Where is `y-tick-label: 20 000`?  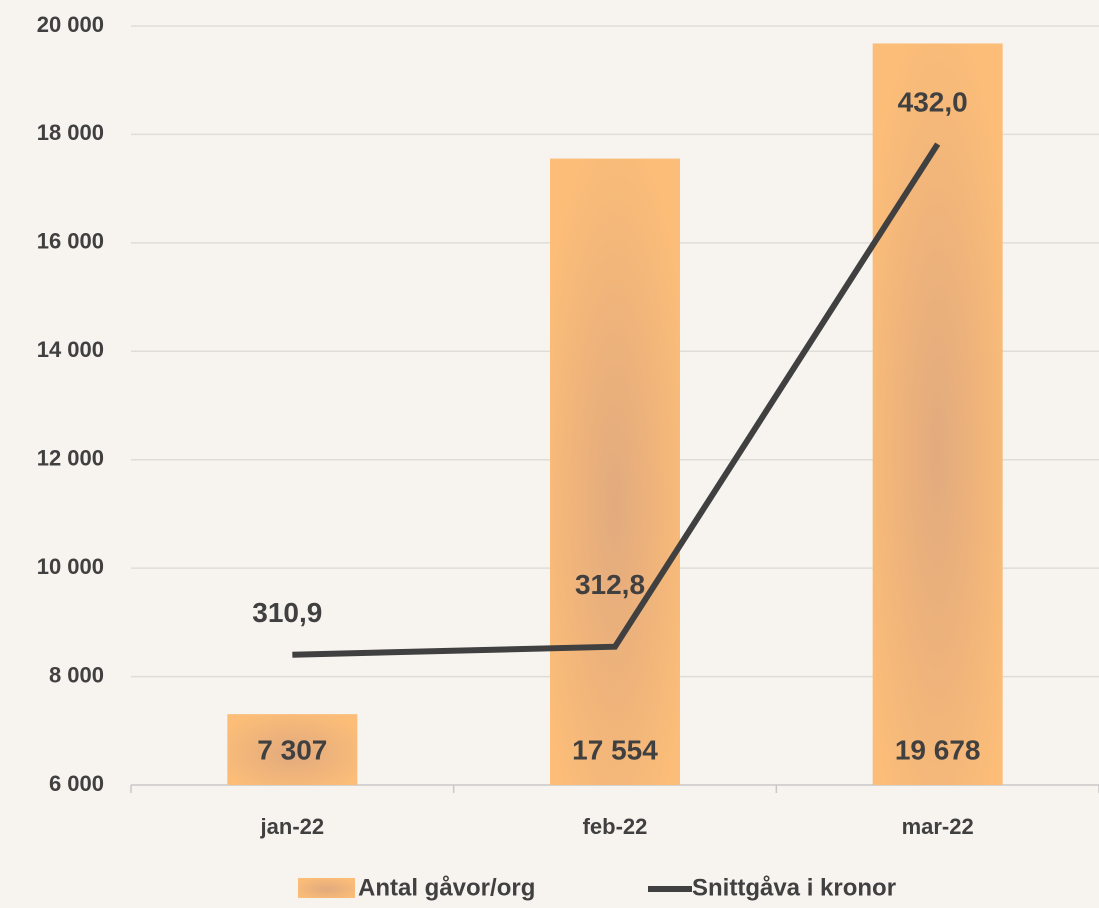
y-tick-label: 20 000 is located at coordinates (70, 24).